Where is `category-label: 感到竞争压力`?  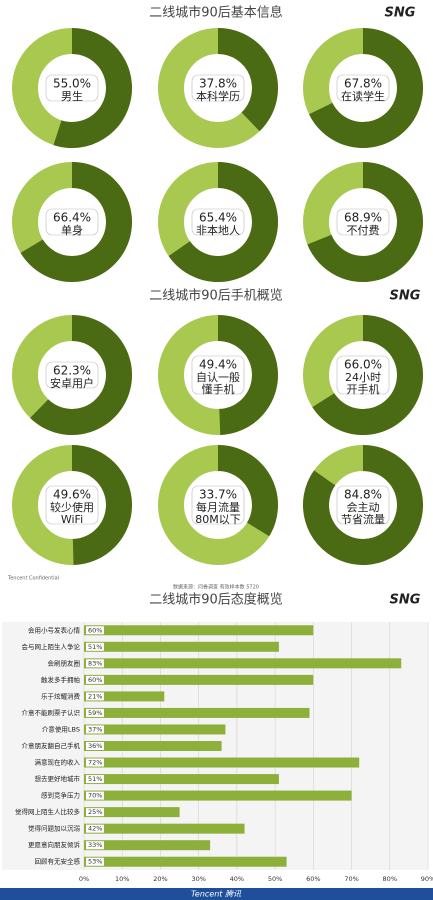
category-label: 感到竞争压力 is located at coordinates (60, 795).